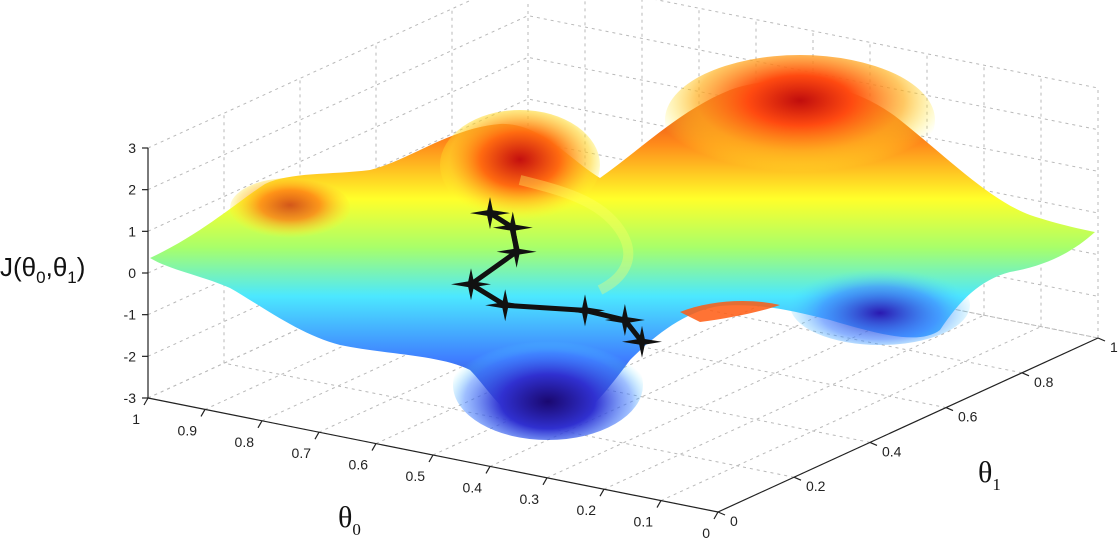  What do you see at coordinates (968, 417) in the screenshot?
I see `y-tick-label: 0.6` at bounding box center [968, 417].